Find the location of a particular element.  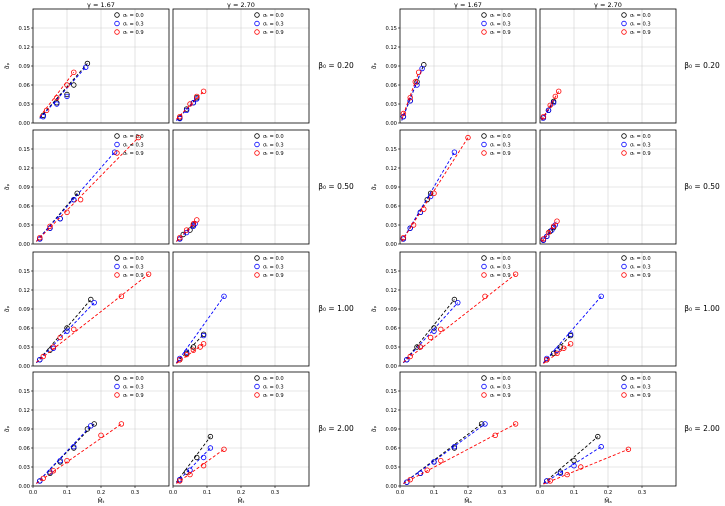

x-tick-label: 0.2 is located at coordinates (608, 493).